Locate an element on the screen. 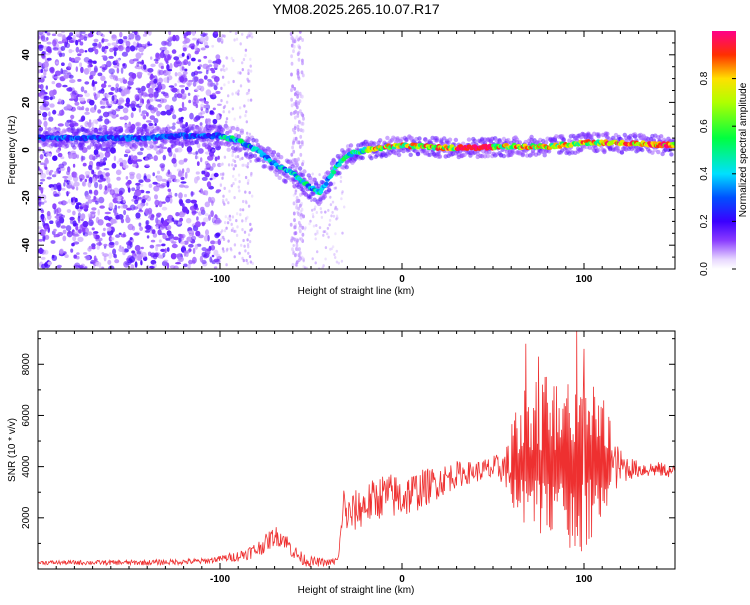  spectrogram-xlabel: Height of straight line (km) is located at coordinates (356, 291).